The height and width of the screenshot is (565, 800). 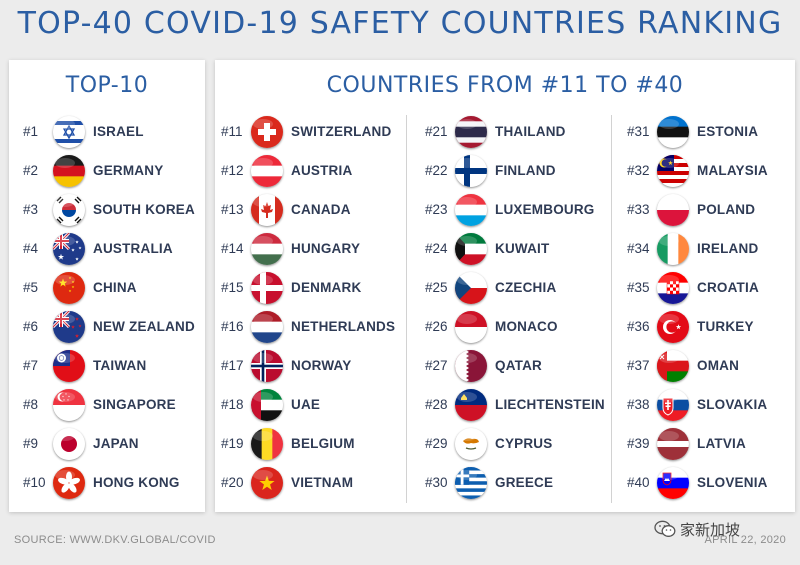 What do you see at coordinates (471, 249) in the screenshot?
I see `kuwait-flag-icon` at bounding box center [471, 249].